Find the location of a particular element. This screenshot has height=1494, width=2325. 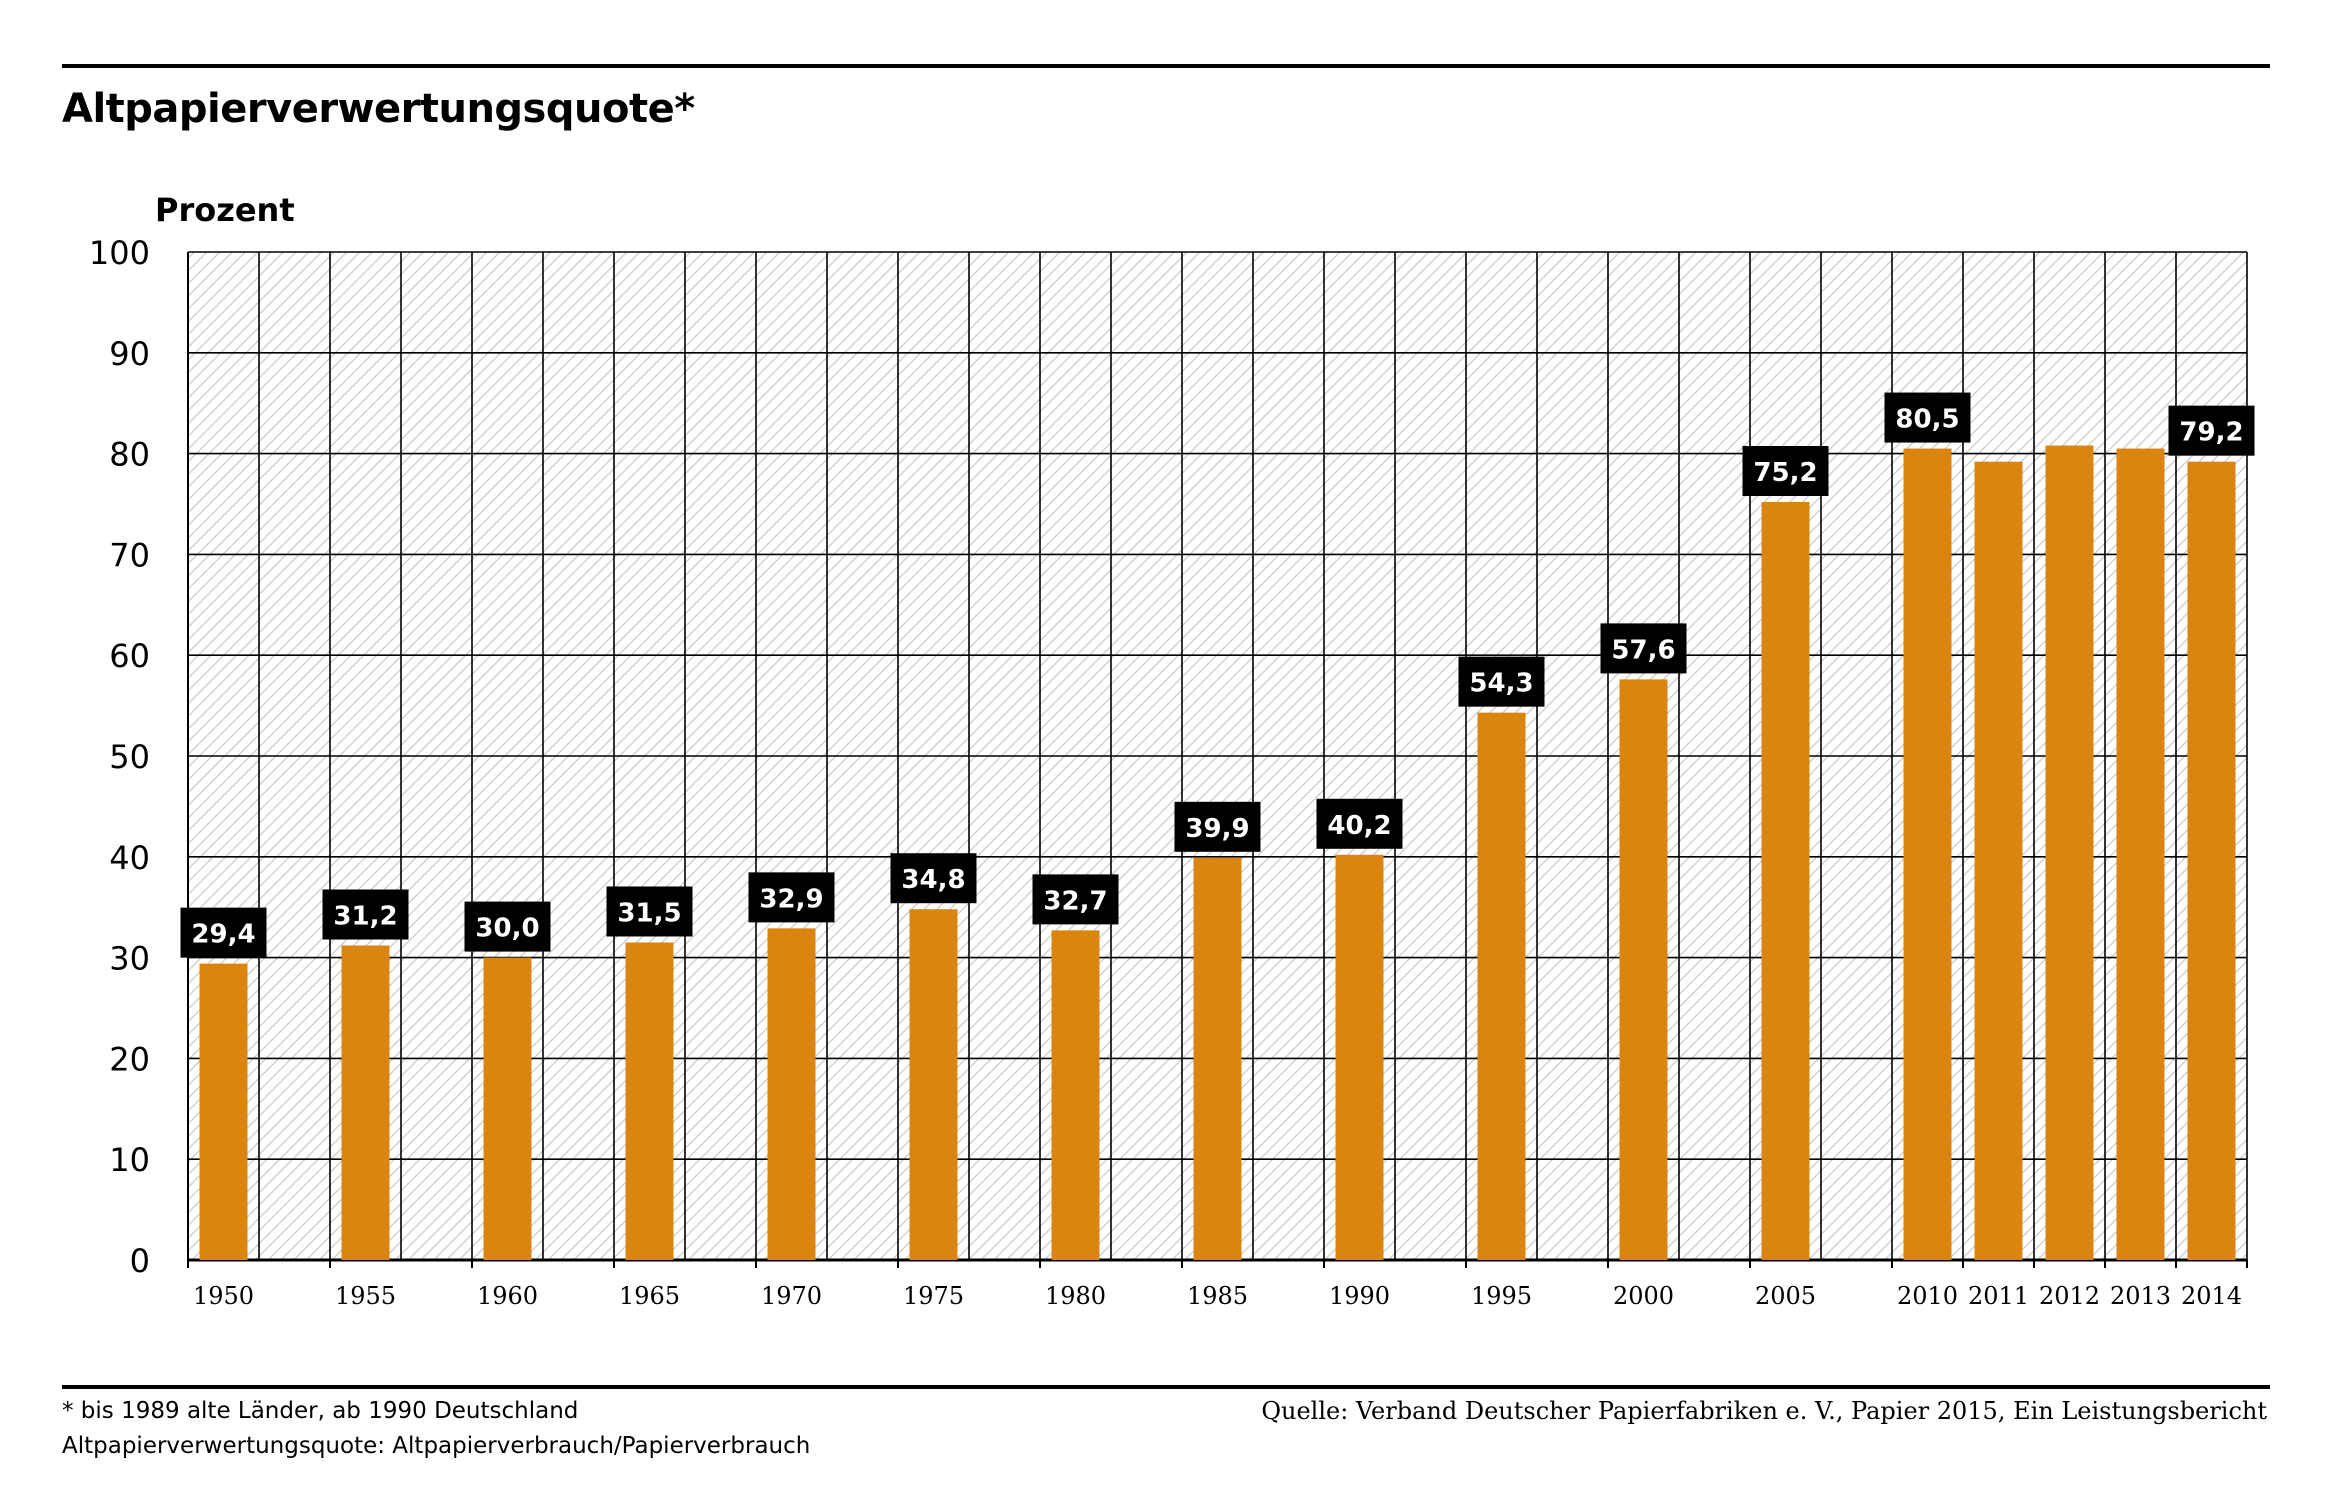

y-tick-label: 90 is located at coordinates (129, 354).